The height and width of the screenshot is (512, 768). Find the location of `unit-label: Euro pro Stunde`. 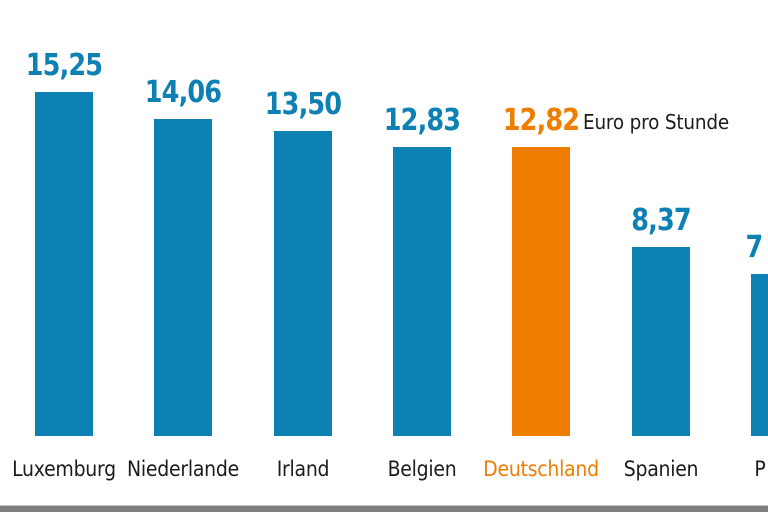

unit-label: Euro pro Stunde is located at coordinates (656, 122).